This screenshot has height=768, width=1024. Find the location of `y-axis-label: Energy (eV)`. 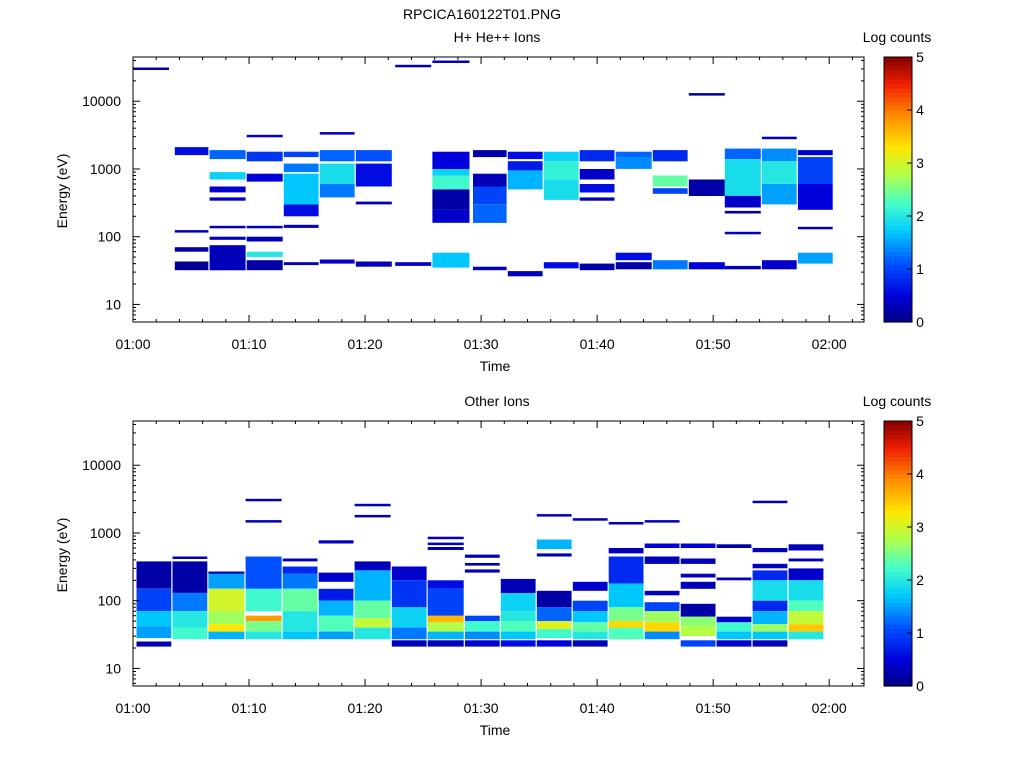

y-axis-label: Energy (eV) is located at coordinates (62, 191).